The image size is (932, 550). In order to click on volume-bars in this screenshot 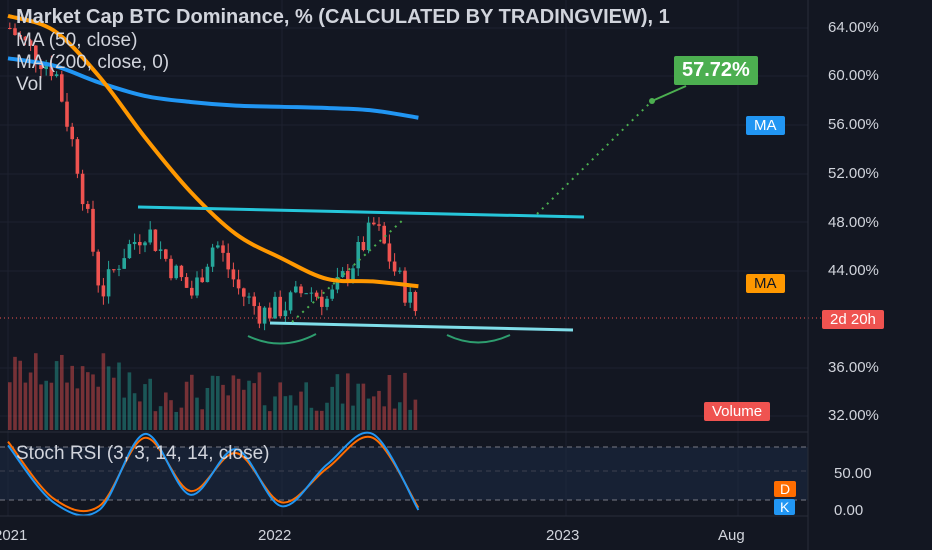, I will do `click(213, 391)`.